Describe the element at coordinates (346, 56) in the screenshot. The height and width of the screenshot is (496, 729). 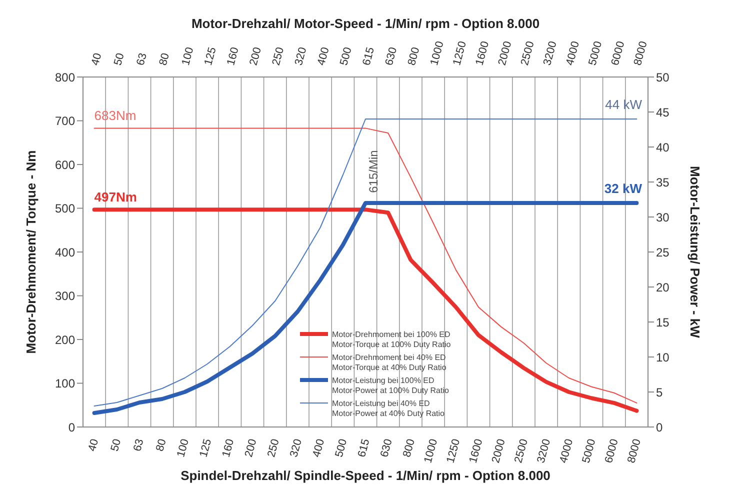
I see `x-tick-label: 500` at that location.